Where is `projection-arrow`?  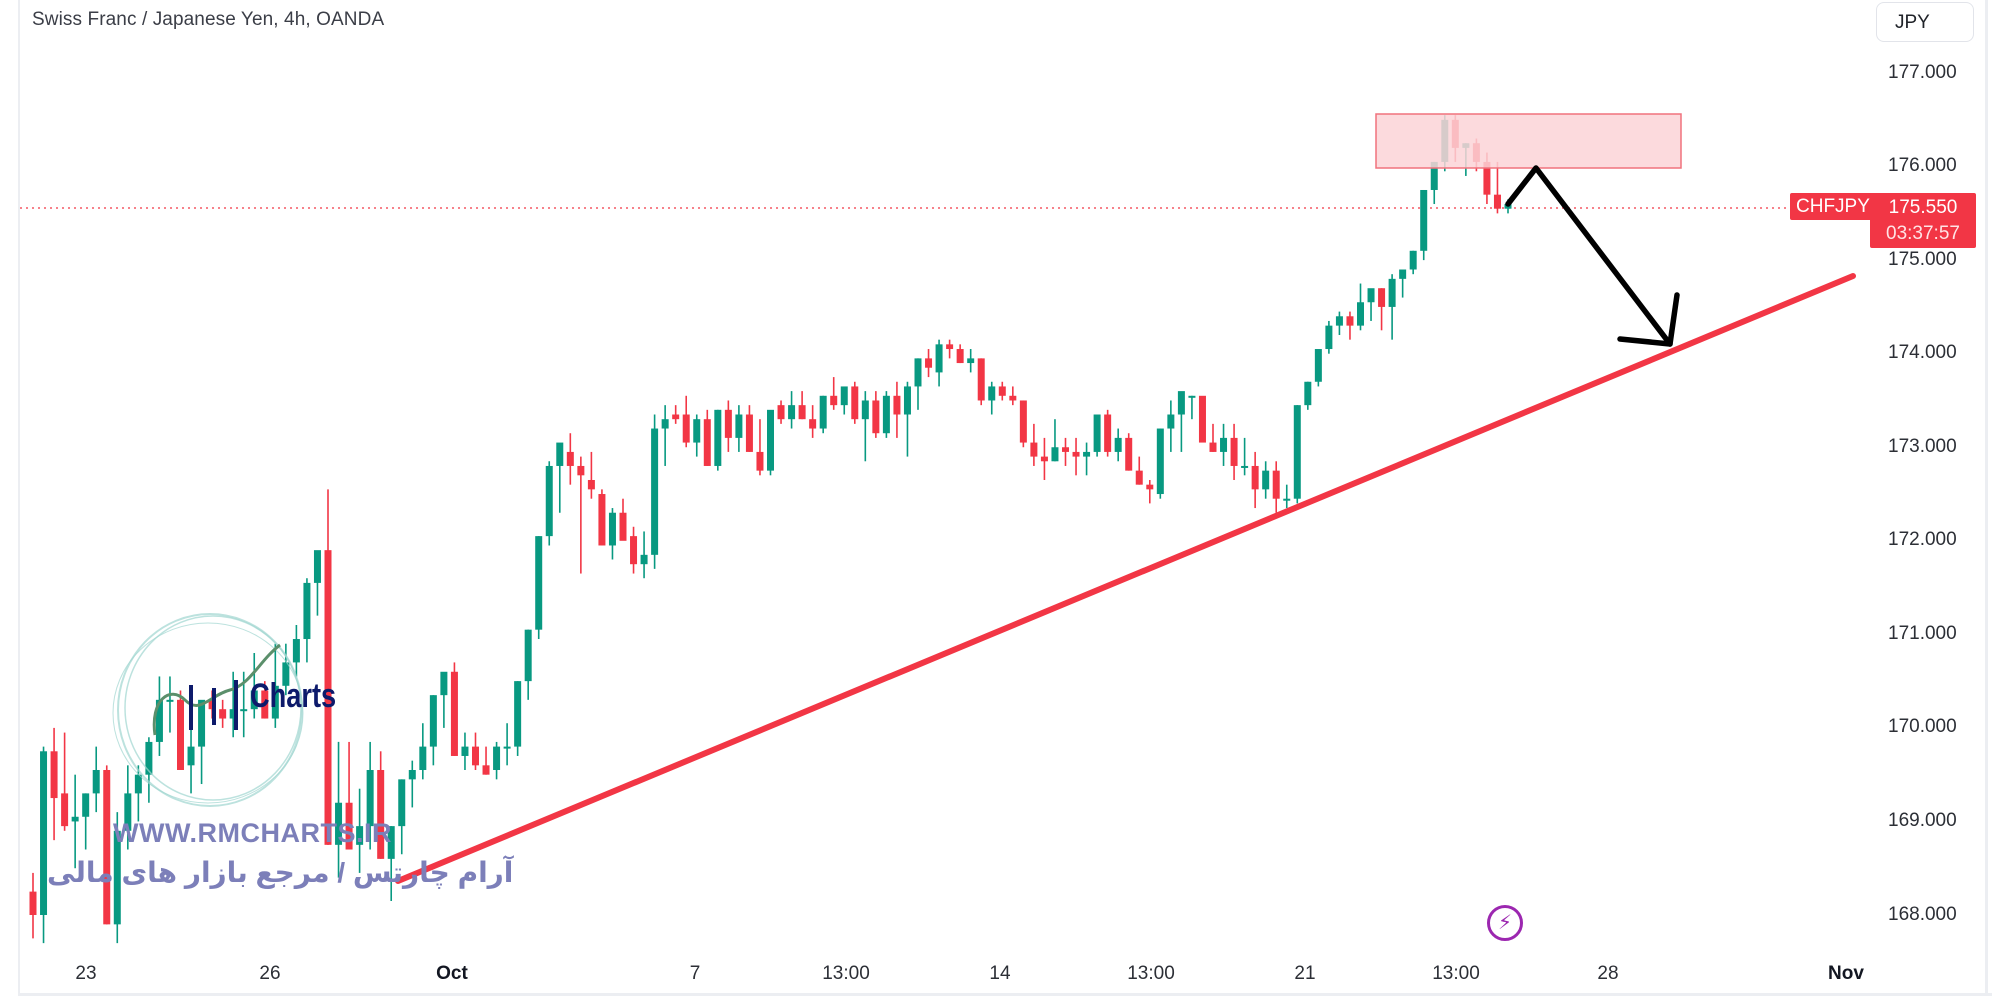
projection-arrow is located at coordinates (1592, 256).